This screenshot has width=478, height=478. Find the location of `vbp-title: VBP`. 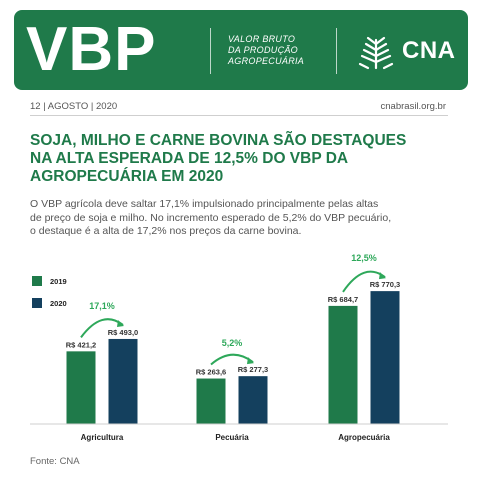

vbp-title: VBP is located at coordinates (91, 49).